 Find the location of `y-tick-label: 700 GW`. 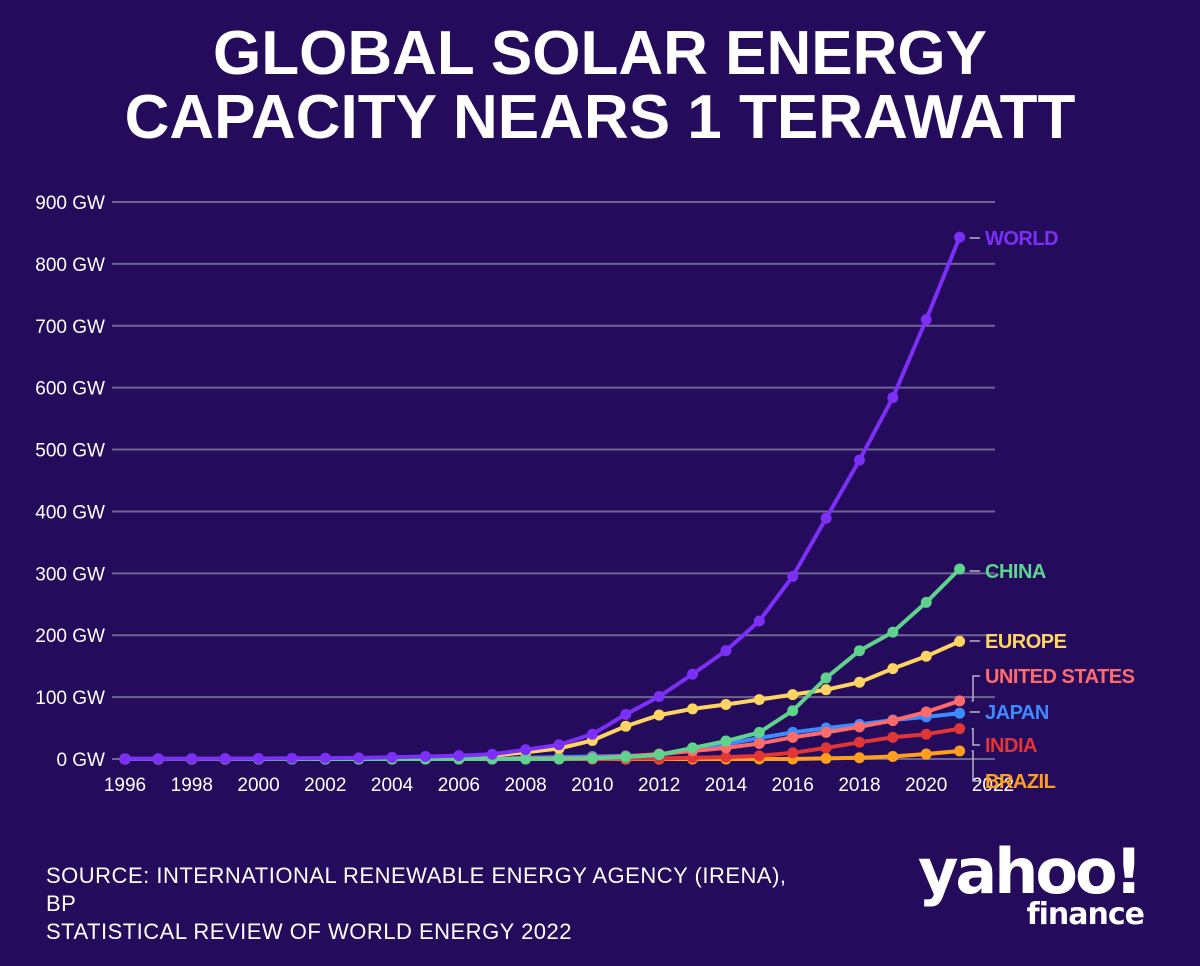

y-tick-label: 700 GW is located at coordinates (70, 327).